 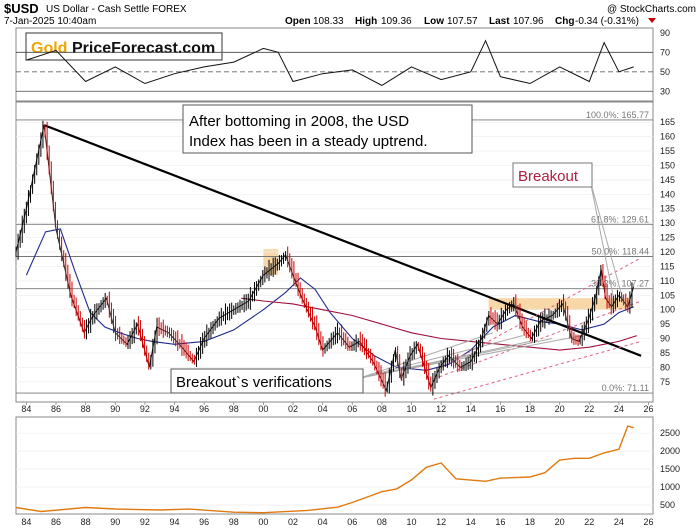 I want to click on price-tick-label: 135, so click(x=667, y=209).